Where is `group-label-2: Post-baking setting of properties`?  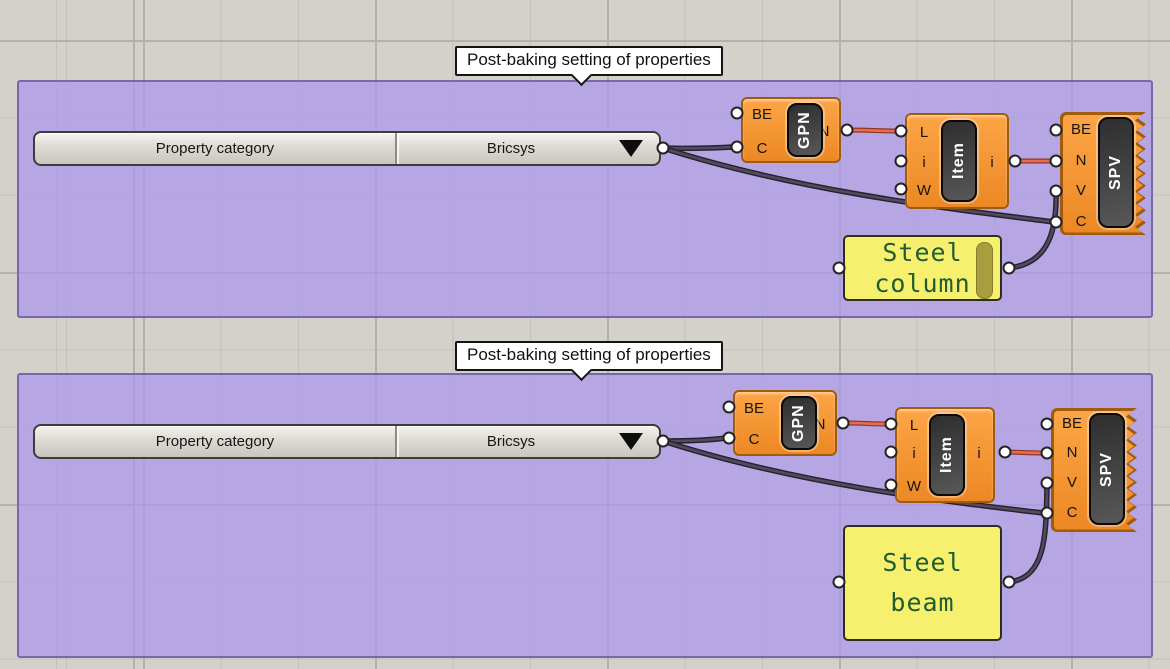
group-label-2: Post-baking setting of properties is located at coordinates (589, 356).